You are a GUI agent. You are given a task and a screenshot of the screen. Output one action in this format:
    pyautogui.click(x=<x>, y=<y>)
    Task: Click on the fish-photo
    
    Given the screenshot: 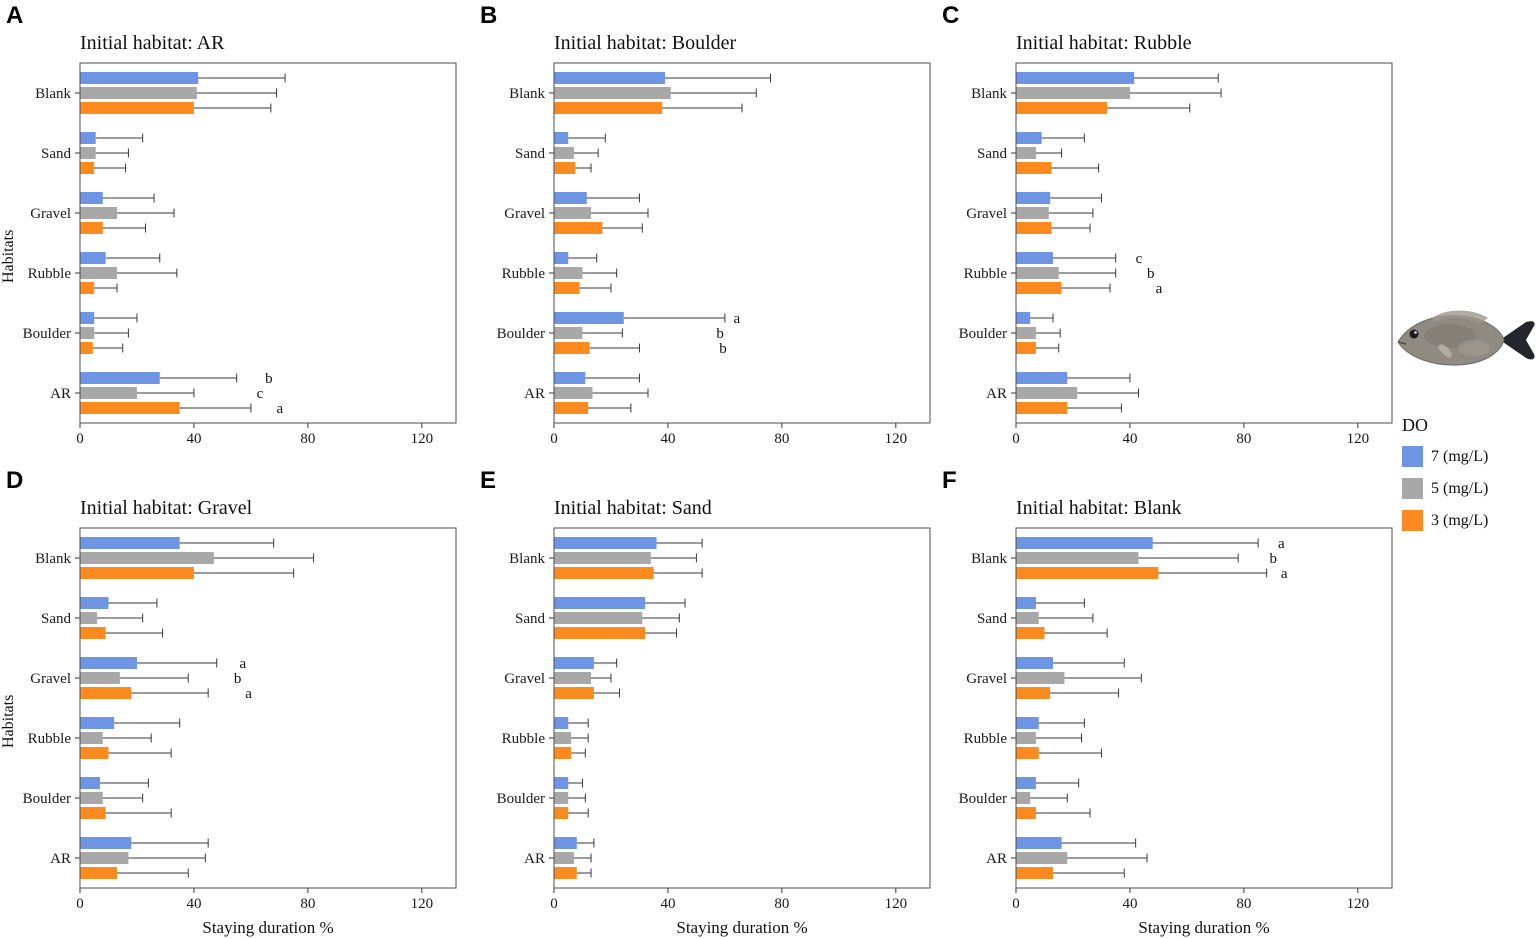 What is the action you would take?
    pyautogui.click(x=1462, y=344)
    